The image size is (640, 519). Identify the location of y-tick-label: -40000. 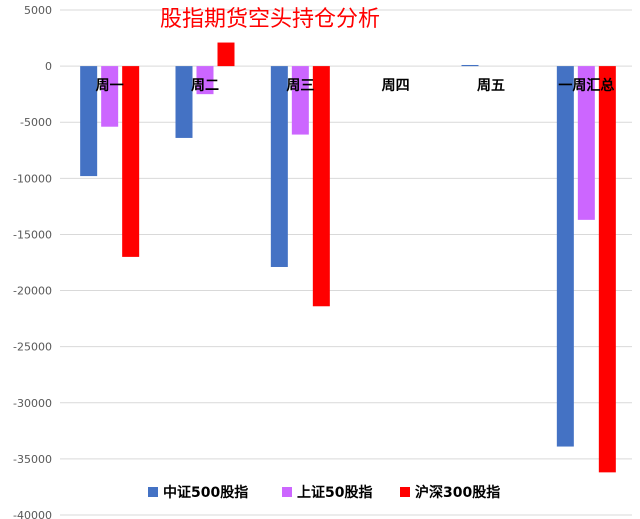
(32, 514).